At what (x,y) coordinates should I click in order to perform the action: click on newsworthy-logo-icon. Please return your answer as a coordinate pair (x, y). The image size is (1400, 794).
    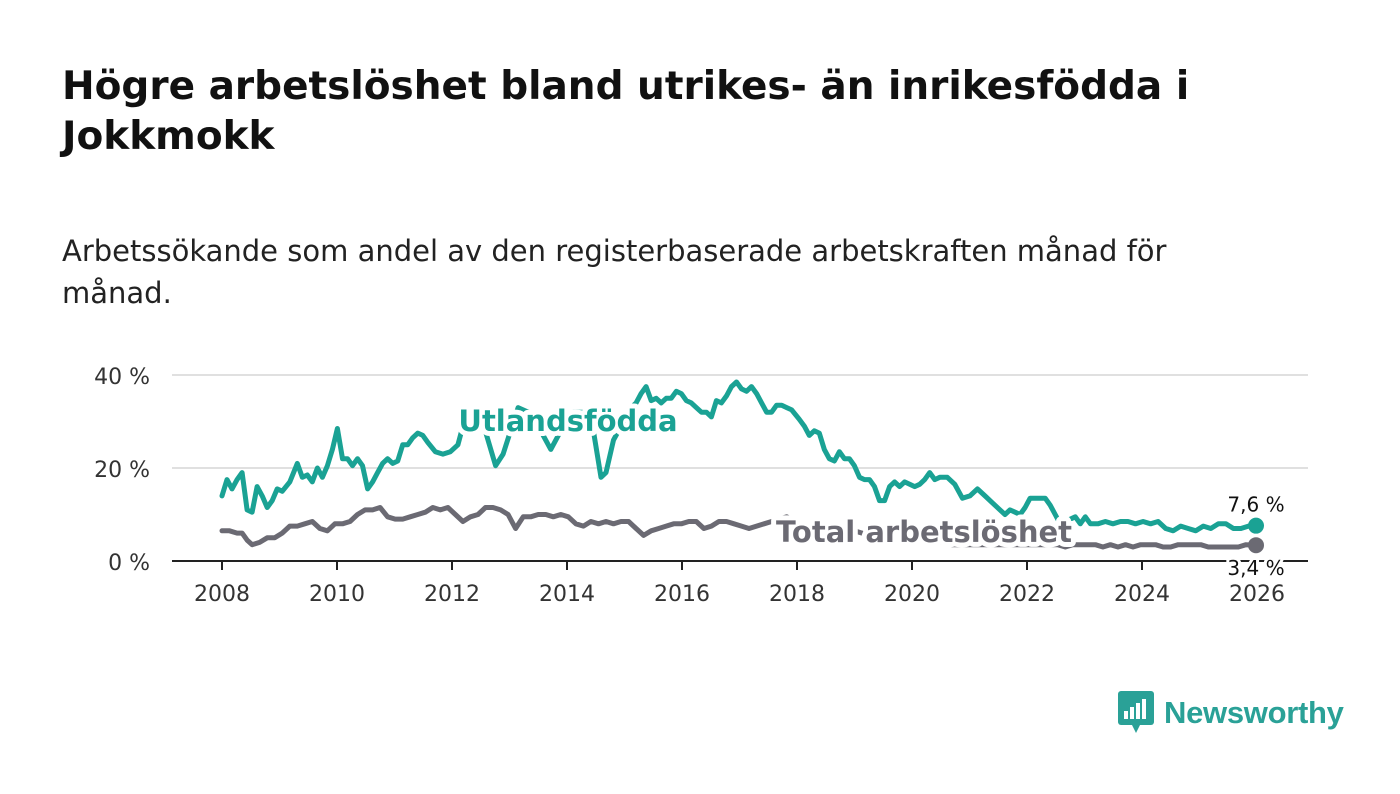
    Looking at the image, I should click on (1136, 712).